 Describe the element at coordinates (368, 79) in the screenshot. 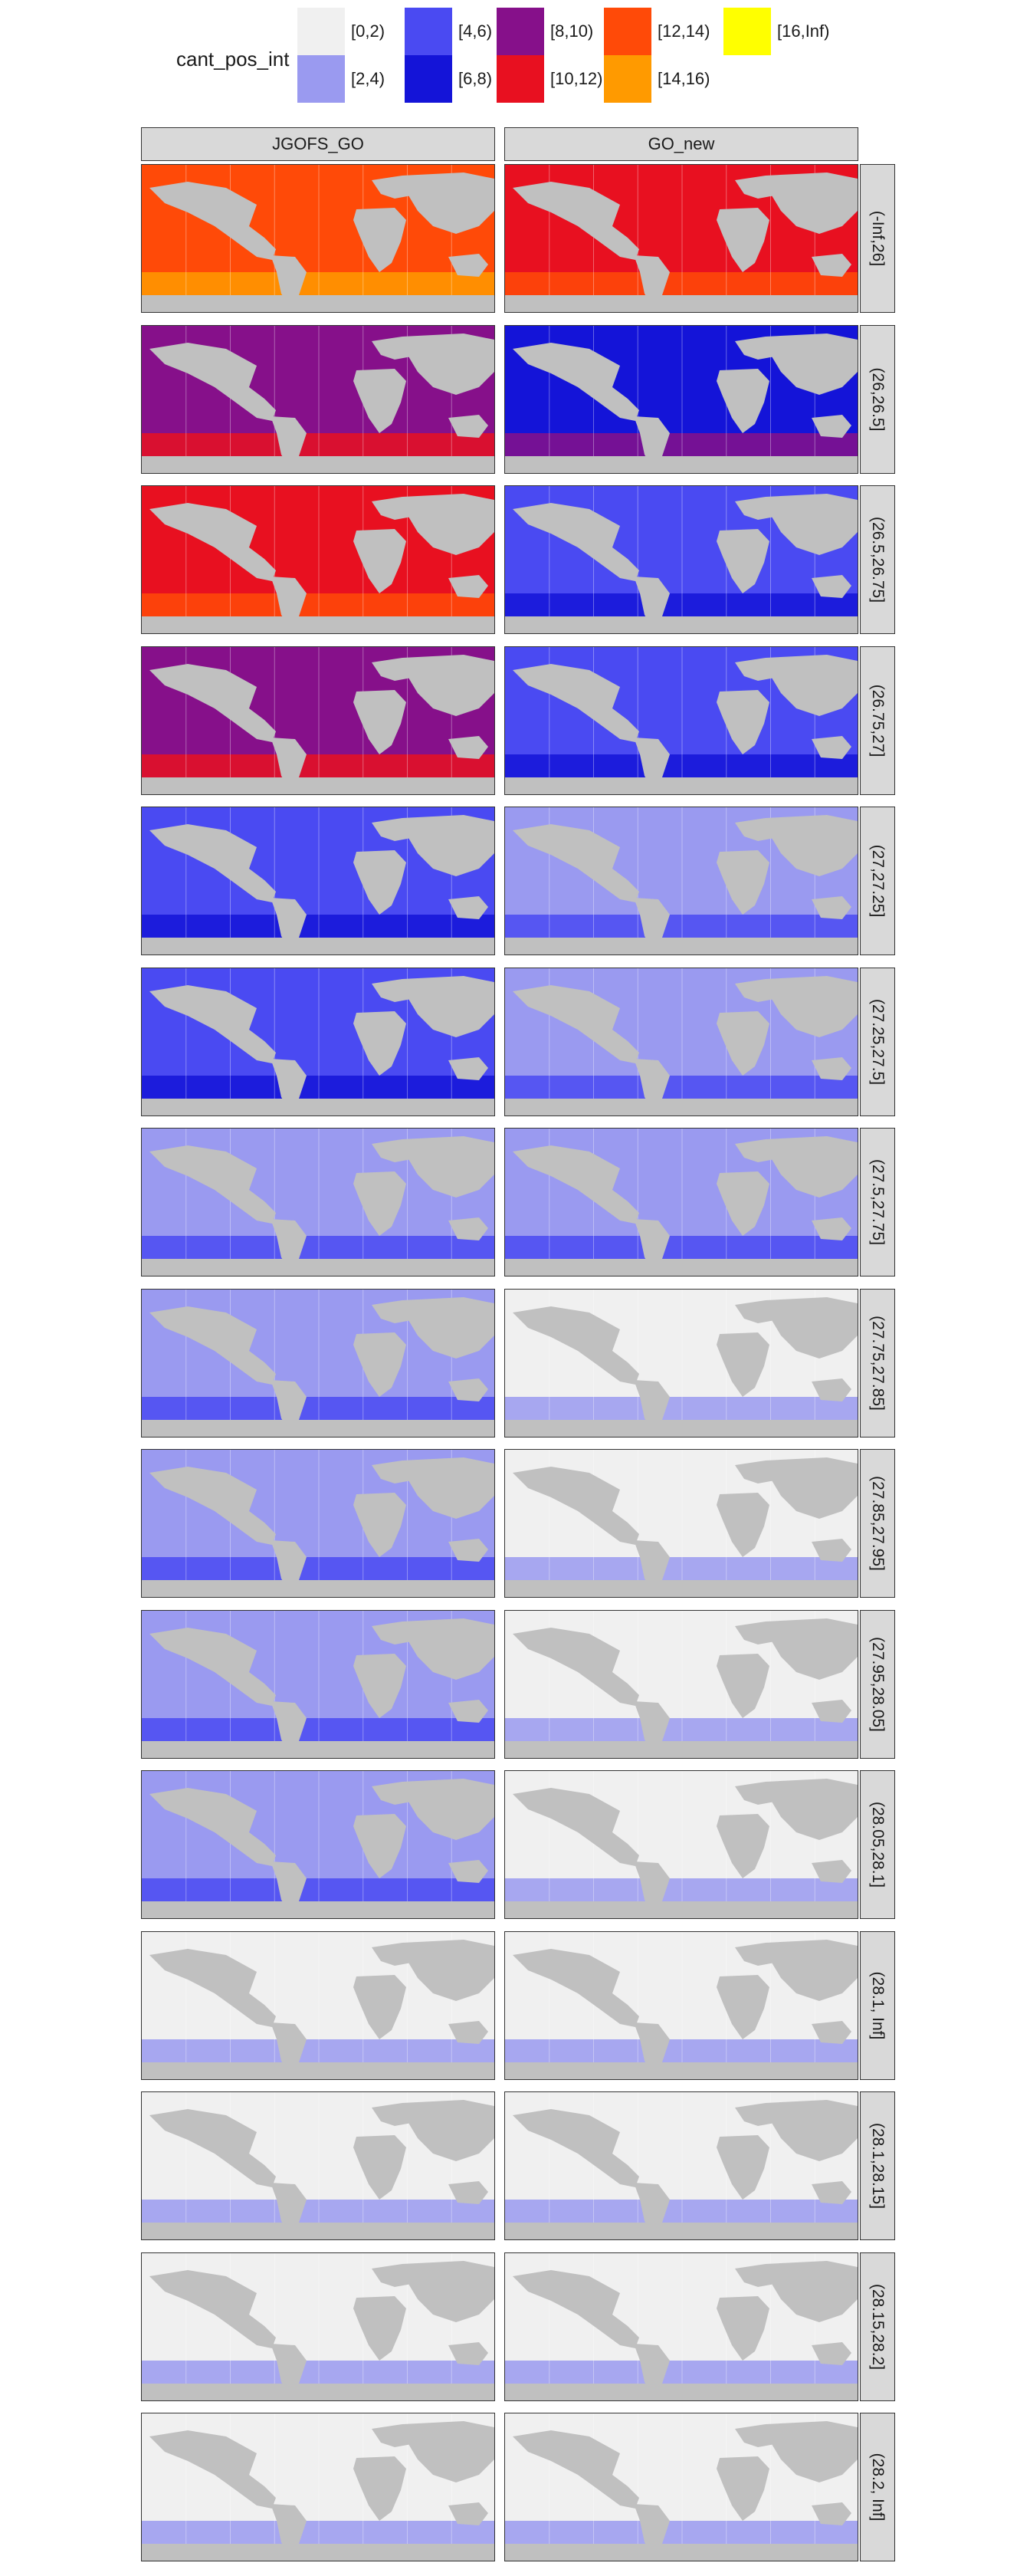

I see `legend-label: [2,4)` at that location.